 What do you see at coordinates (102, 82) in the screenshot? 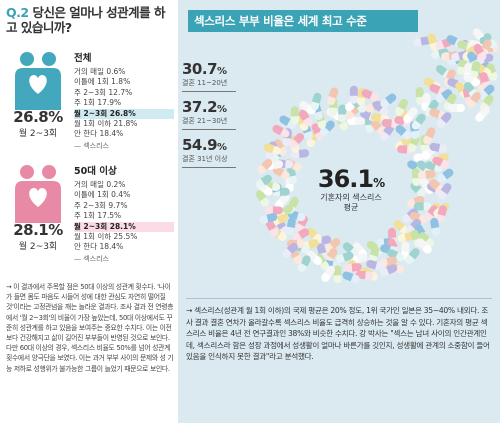
I see `overall-row: 이틀에 1회 1.8%` at bounding box center [102, 82].